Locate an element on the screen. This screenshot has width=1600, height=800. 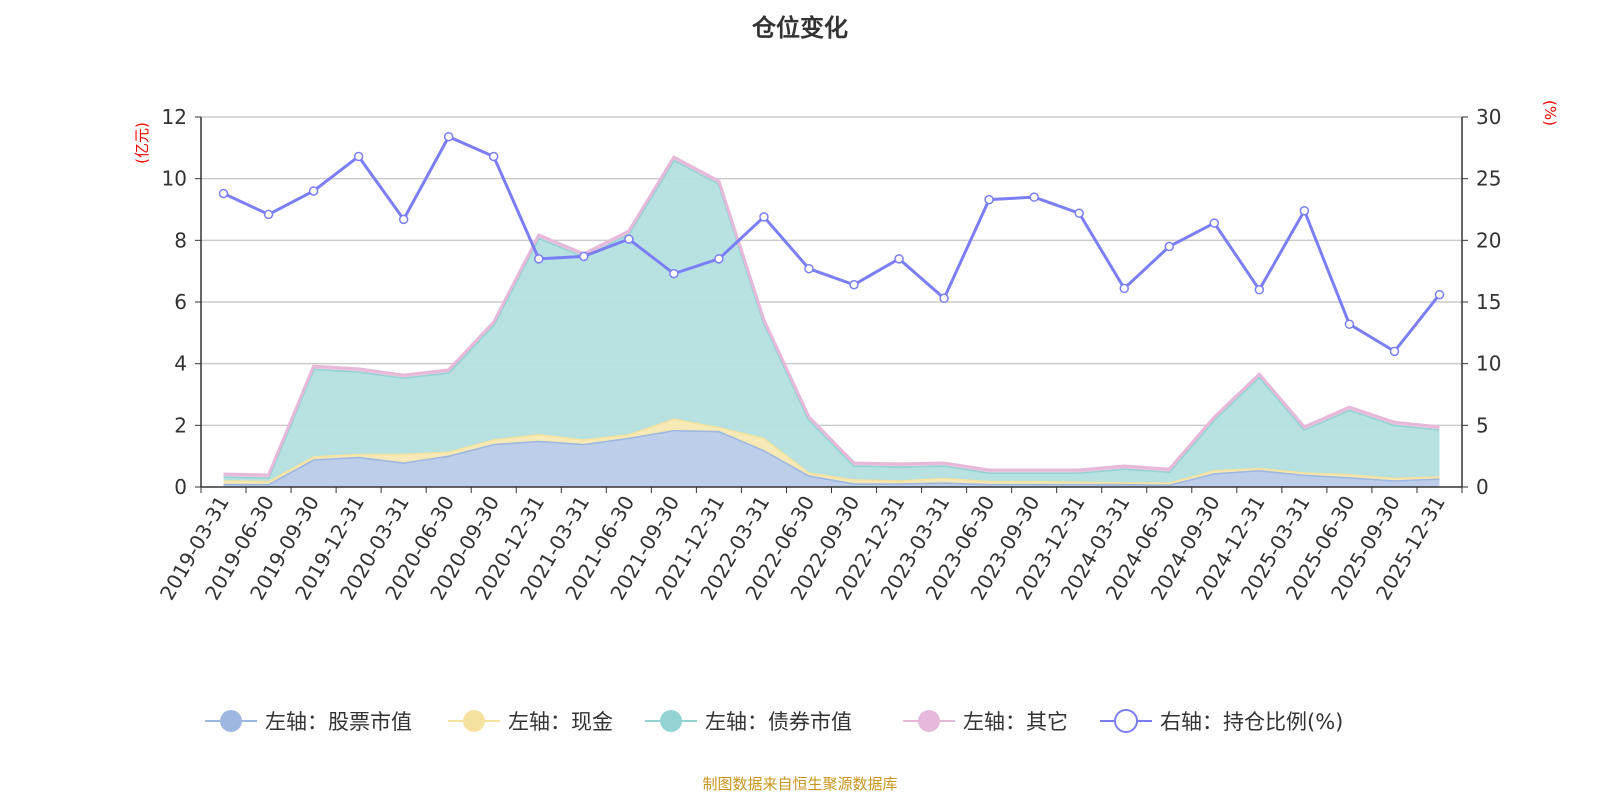
y-right-tick-label: 15 is located at coordinates (1488, 302).